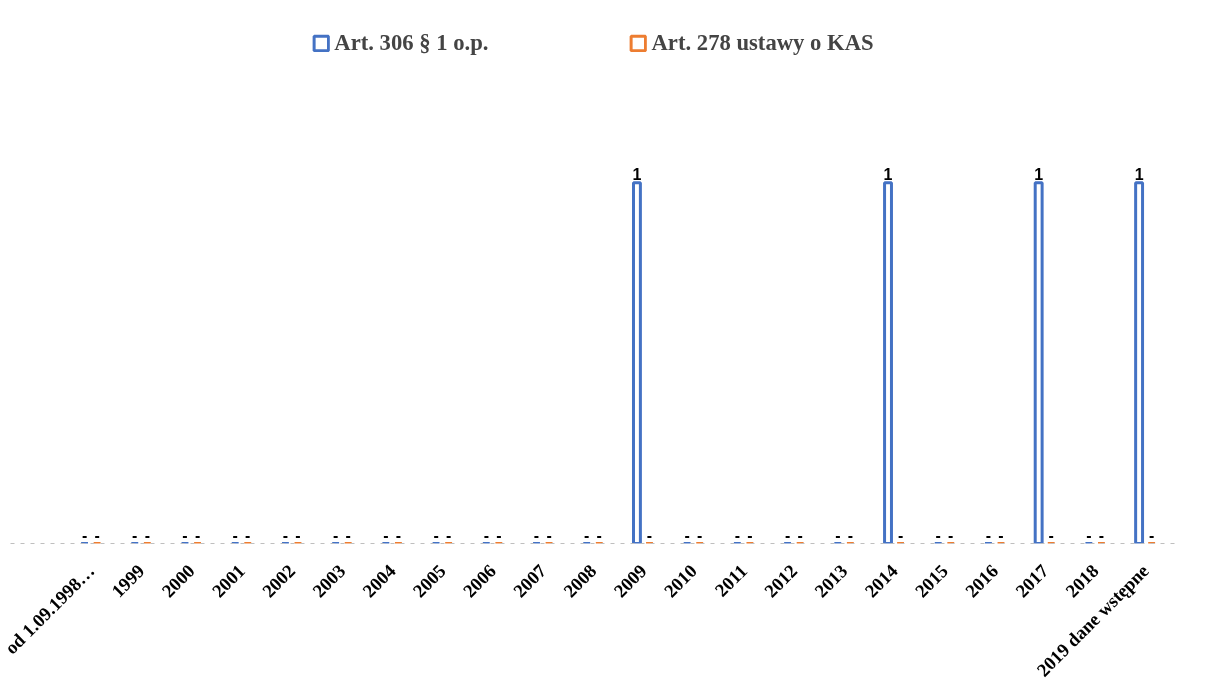  What do you see at coordinates (731, 580) in the screenshot?
I see `x-tick-label: 2011` at bounding box center [731, 580].